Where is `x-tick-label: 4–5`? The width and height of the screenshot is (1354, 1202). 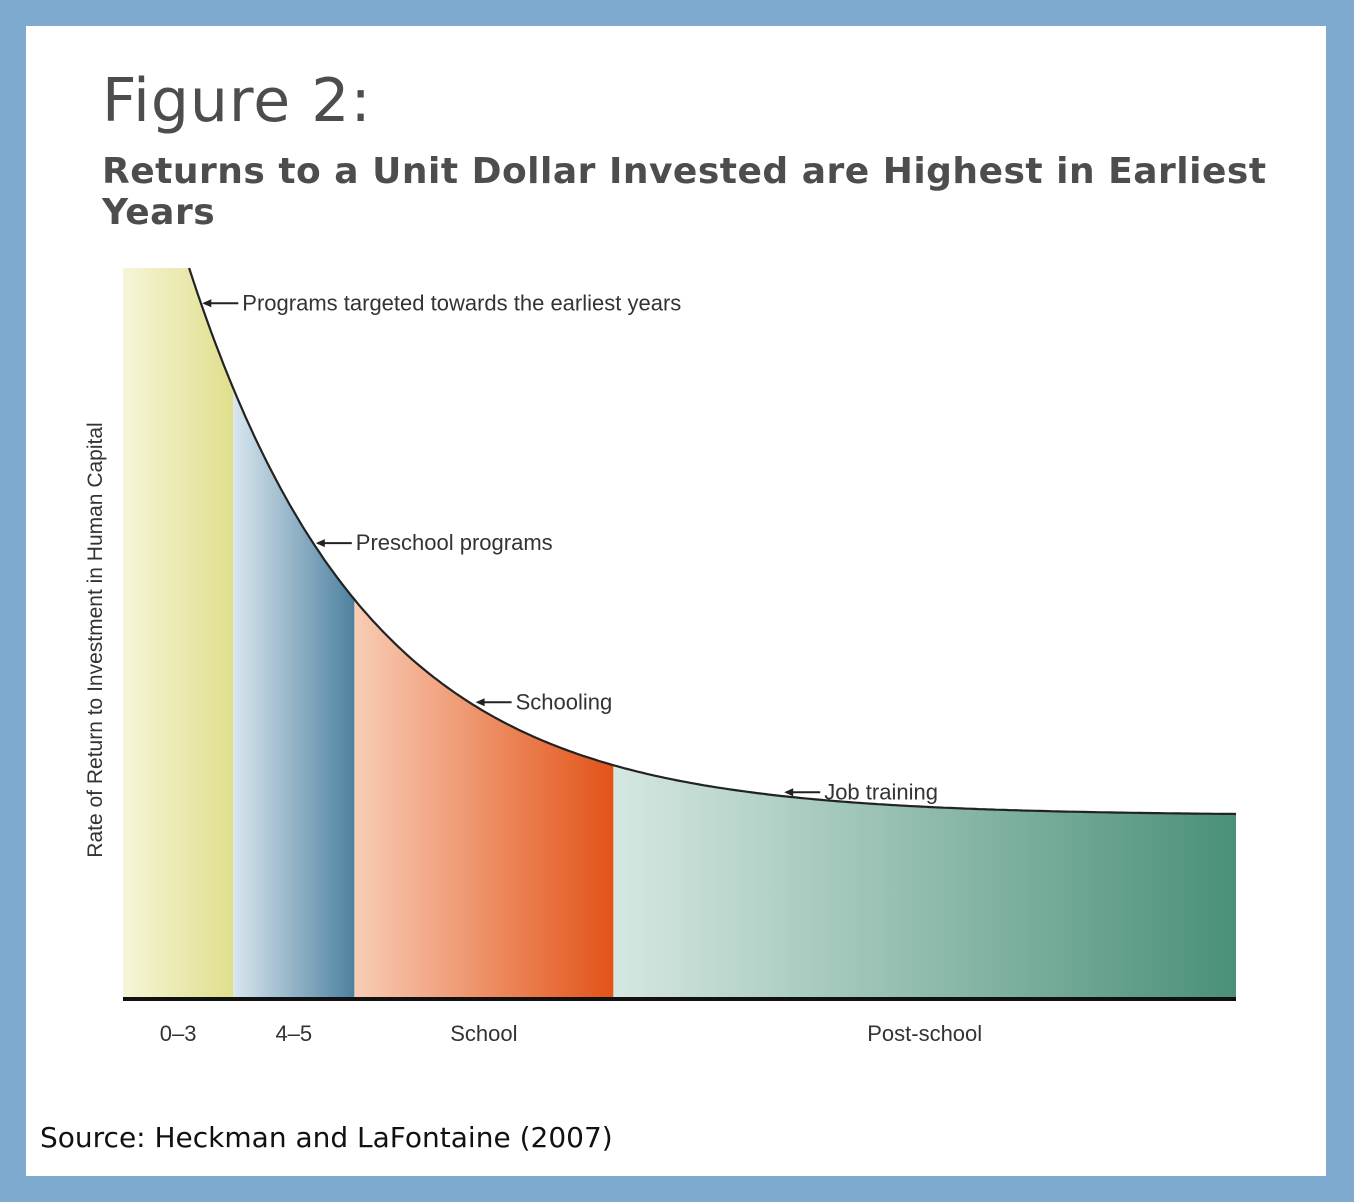 x-tick-label: 4–5 is located at coordinates (293, 1033).